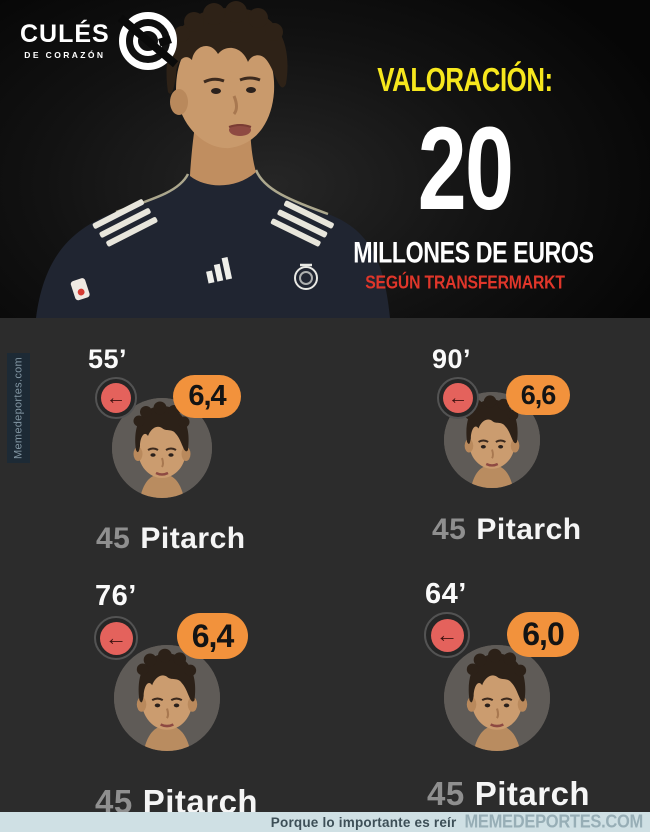 The height and width of the screenshot is (832, 650). I want to click on rating-badge: 6,6, so click(538, 395).